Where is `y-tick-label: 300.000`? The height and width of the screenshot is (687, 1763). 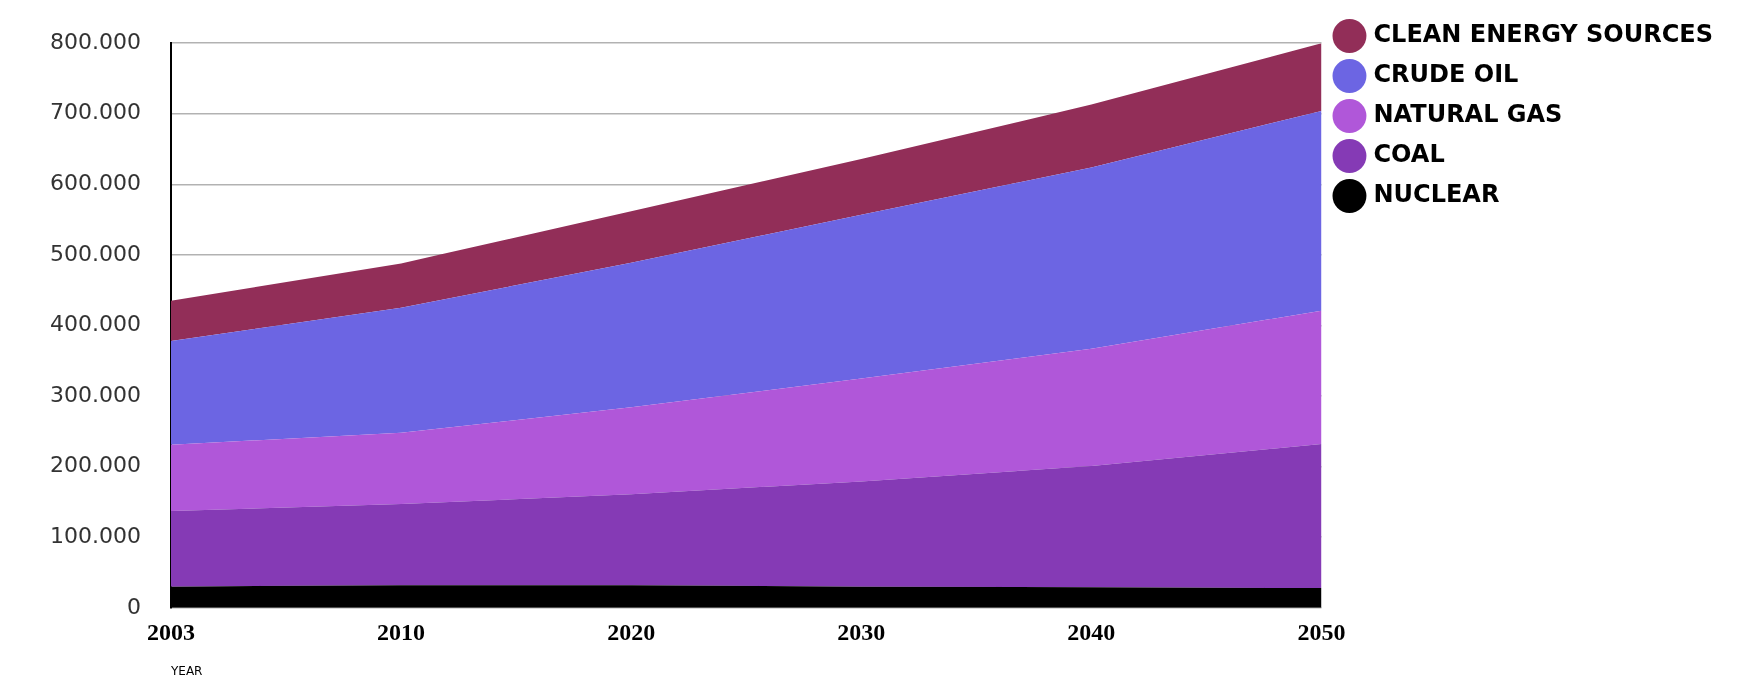 y-tick-label: 300.000 is located at coordinates (95, 394).